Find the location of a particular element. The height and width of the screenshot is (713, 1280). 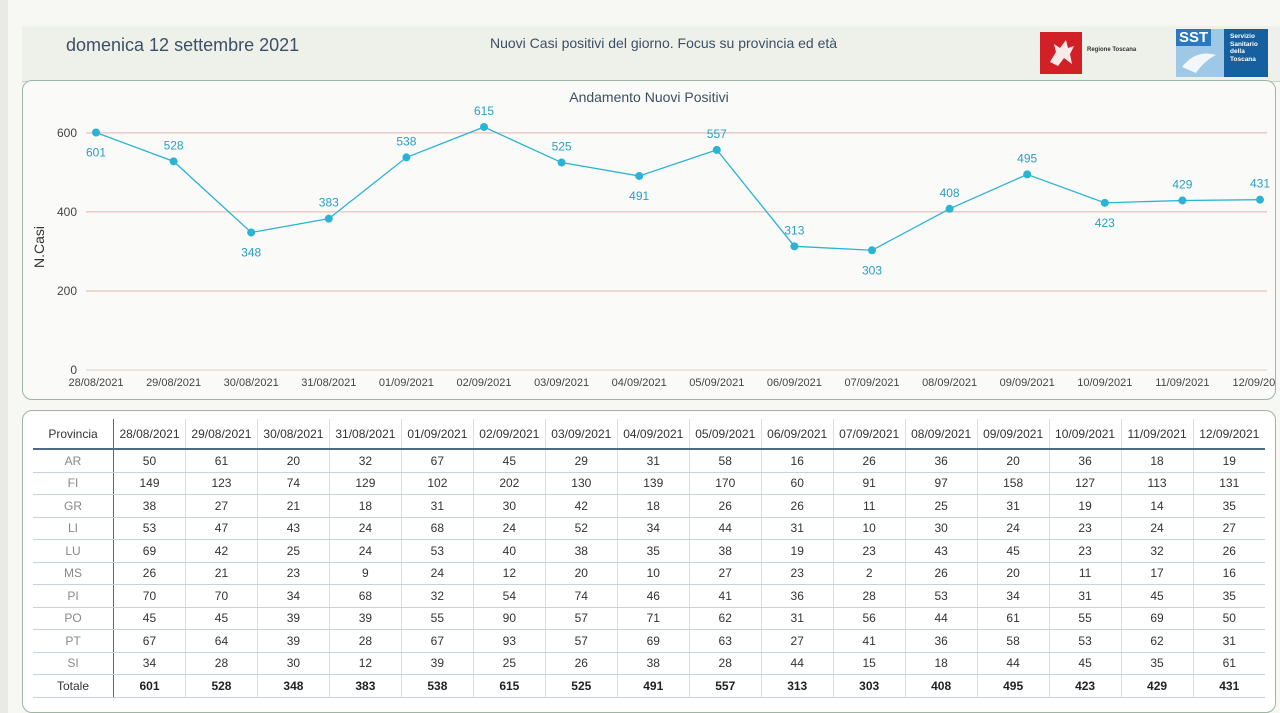

data-label: 525 is located at coordinates (562, 147).